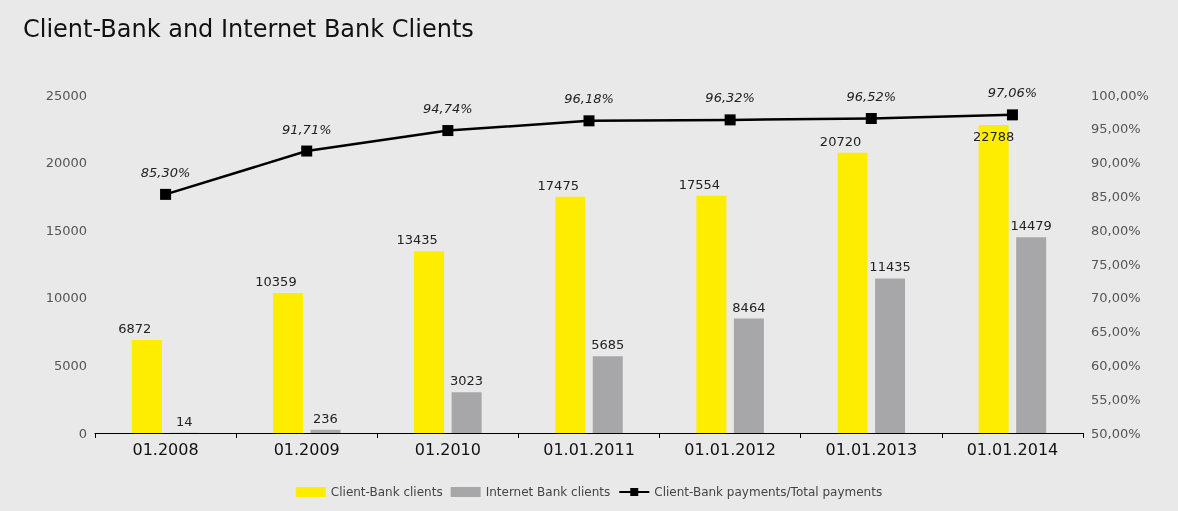  I want to click on data-label: 236, so click(325, 418).